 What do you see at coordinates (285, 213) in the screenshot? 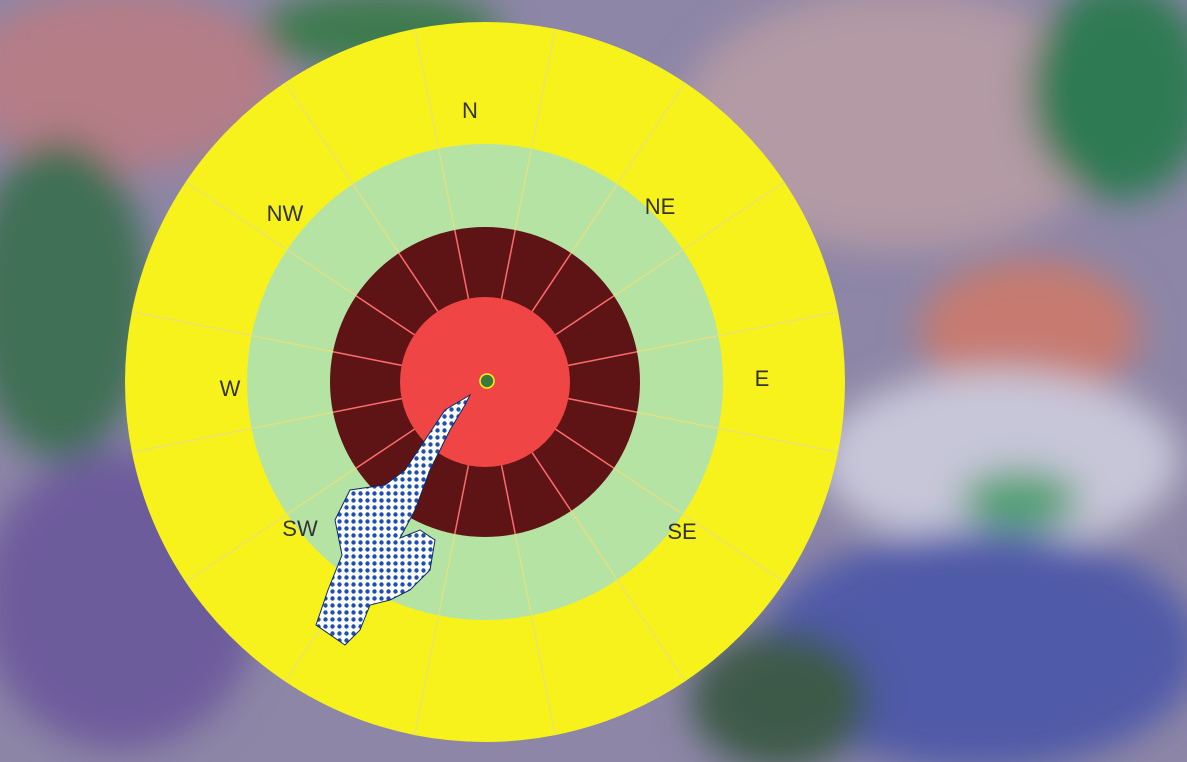
I see `compass-label: NW` at bounding box center [285, 213].